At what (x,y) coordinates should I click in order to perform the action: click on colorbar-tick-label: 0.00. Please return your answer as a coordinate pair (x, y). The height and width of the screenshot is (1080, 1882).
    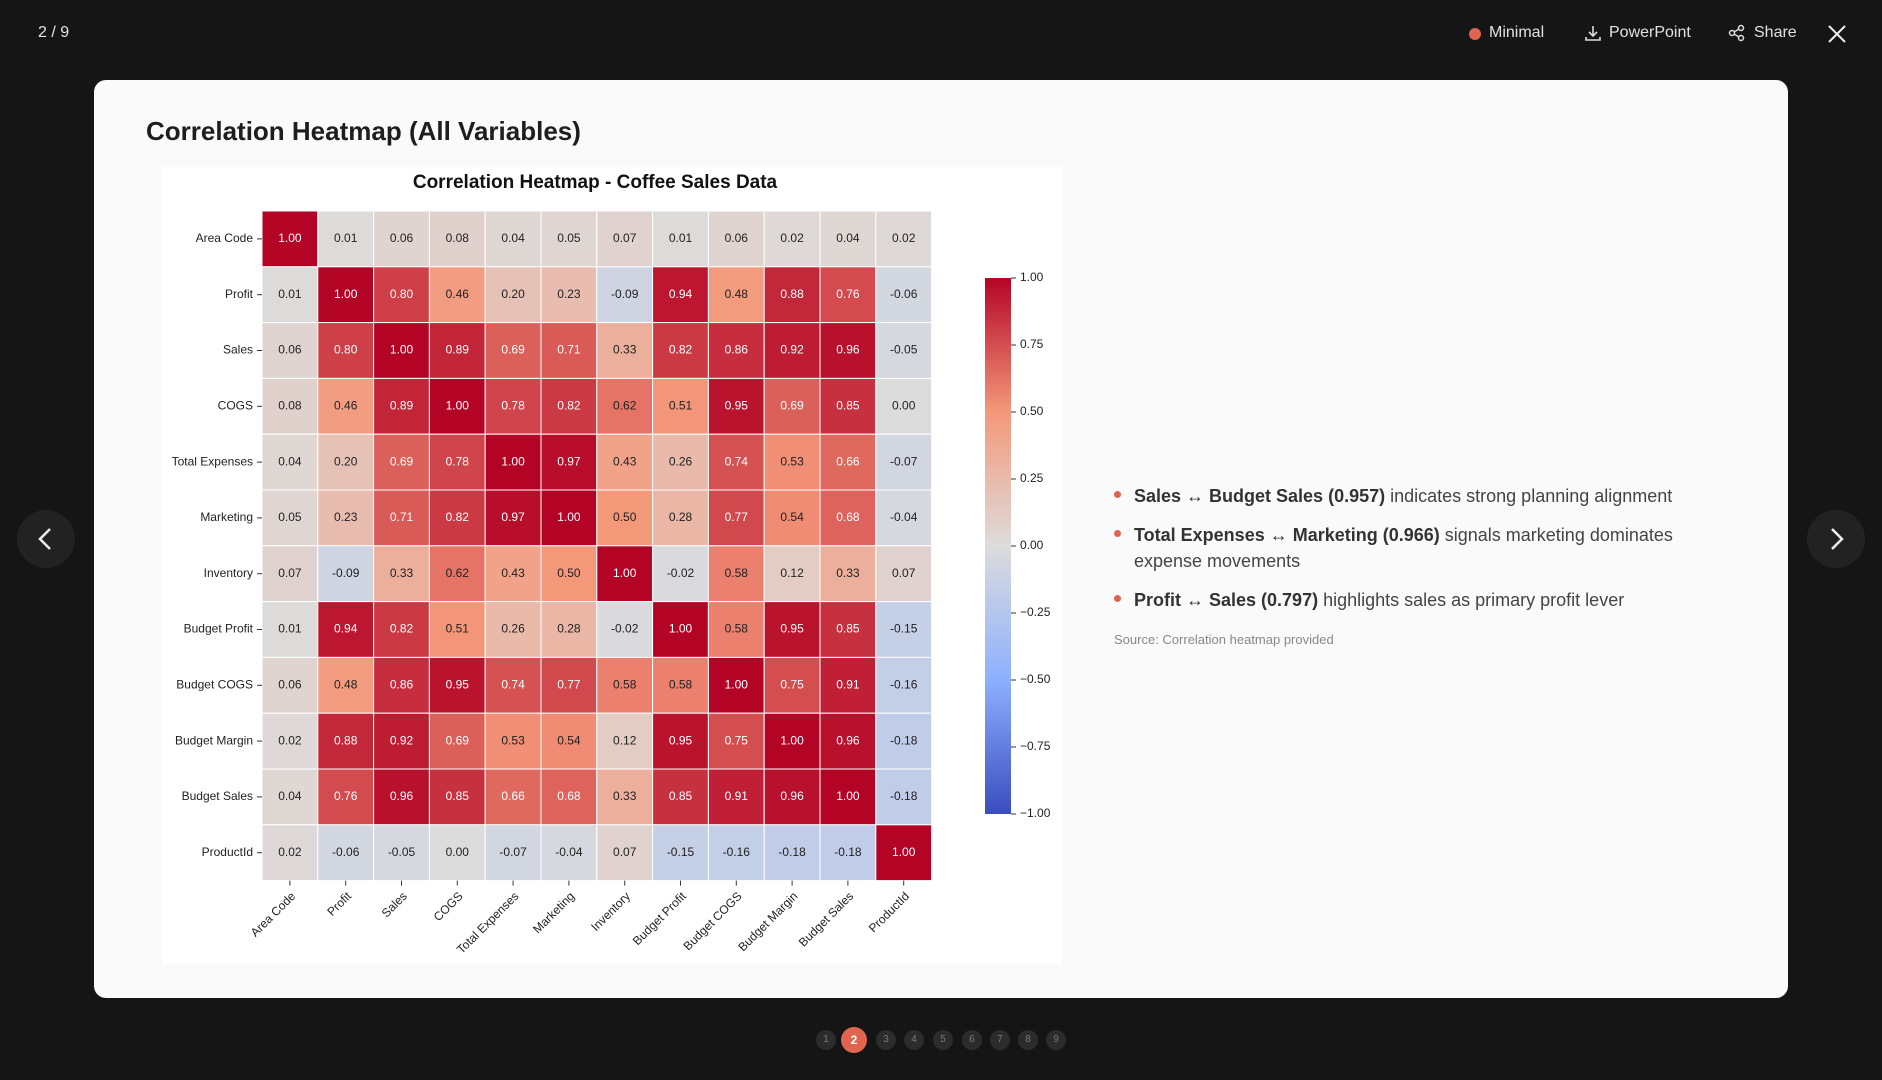
    Looking at the image, I should click on (1032, 545).